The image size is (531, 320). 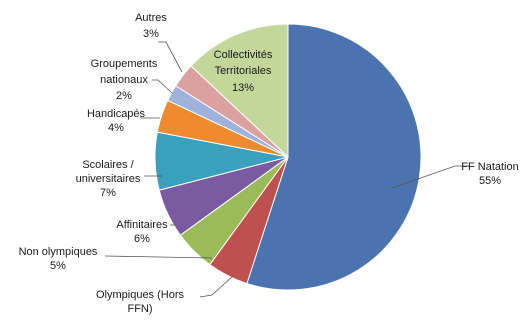 I want to click on slice-label: 4%, so click(x=116, y=128).